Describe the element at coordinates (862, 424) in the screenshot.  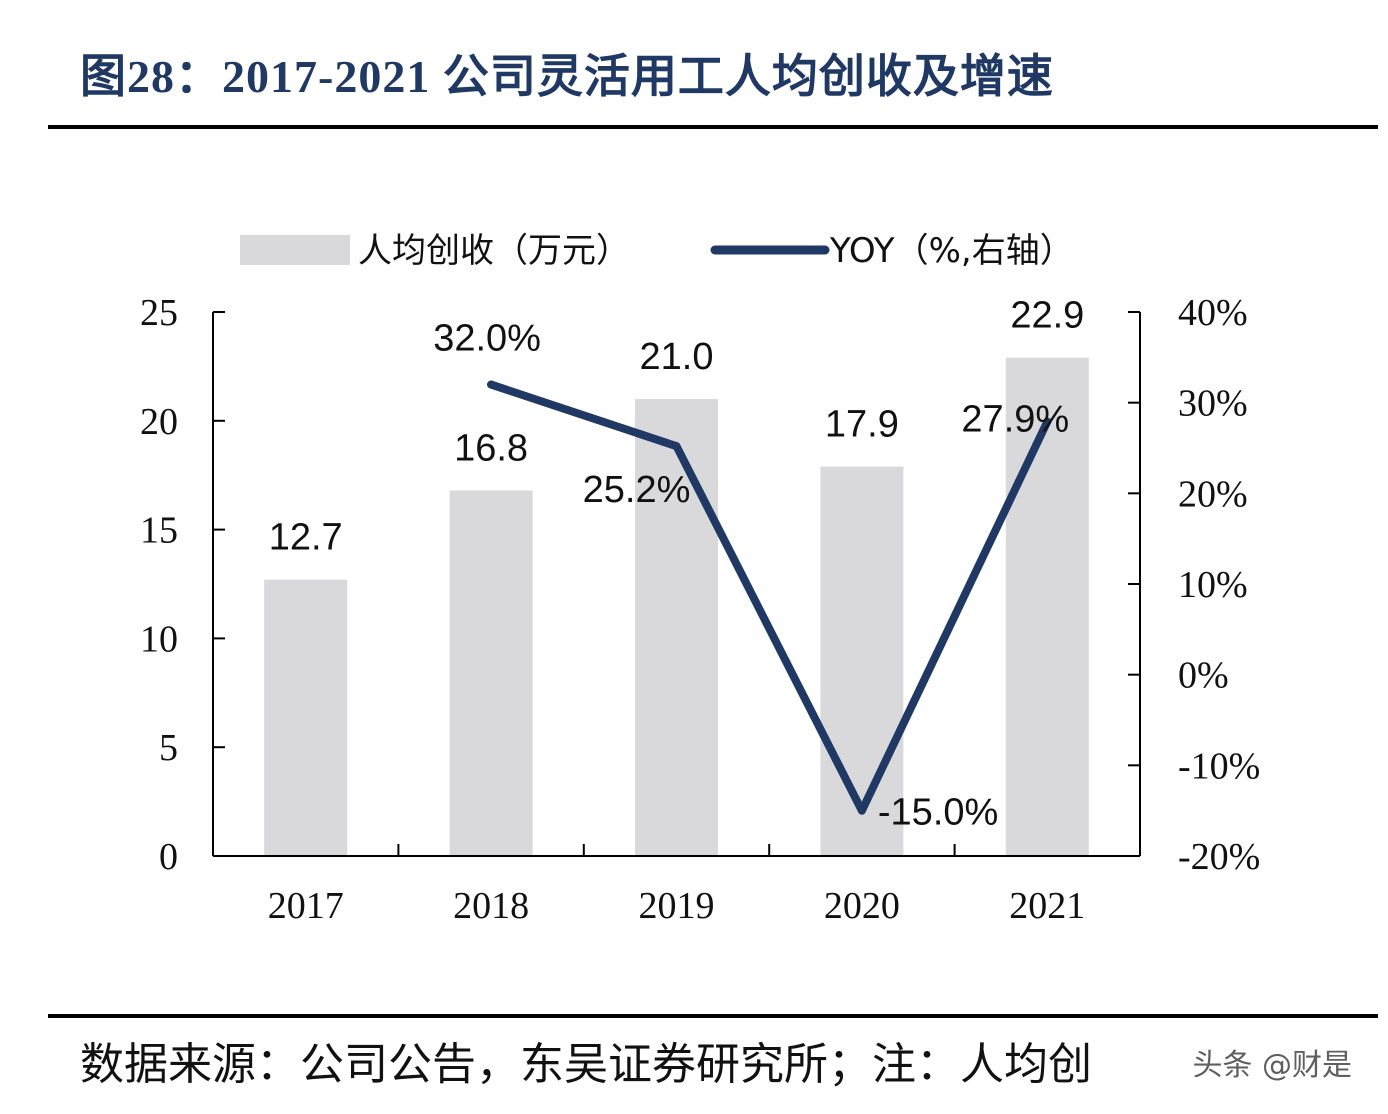
I see `bar-value-label: 17.9` at that location.